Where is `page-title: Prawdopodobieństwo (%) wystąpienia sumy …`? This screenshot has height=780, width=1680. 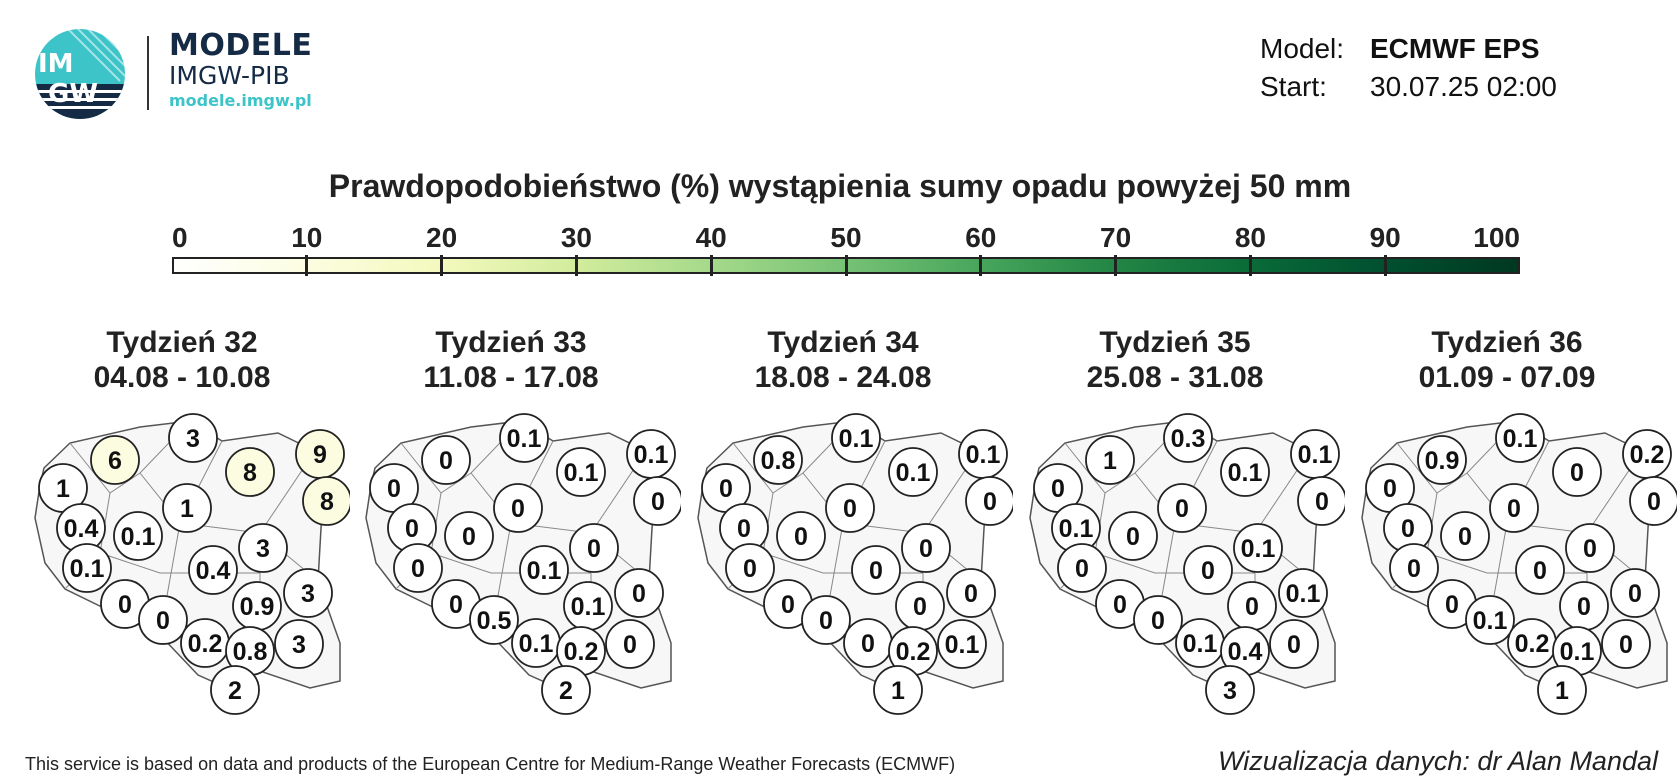 page-title: Prawdopodobieństwo (%) wystąpienia sumy … is located at coordinates (840, 186).